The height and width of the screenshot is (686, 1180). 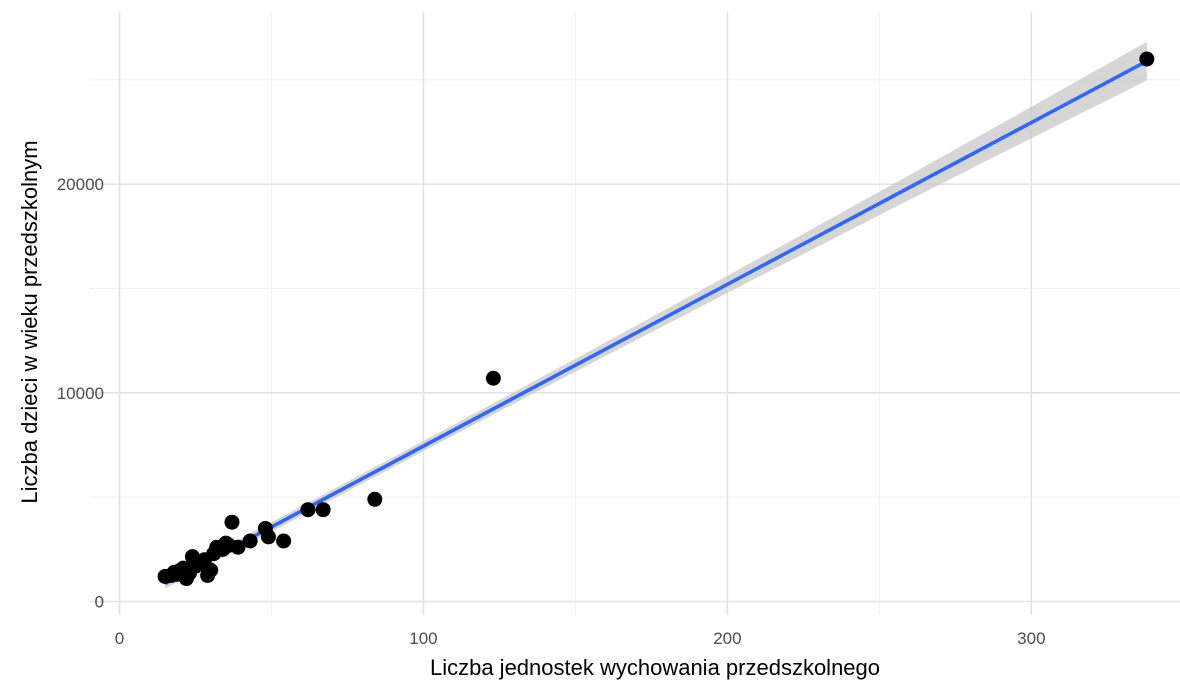 What do you see at coordinates (1031, 638) in the screenshot?
I see `x-tick-label: 300` at bounding box center [1031, 638].